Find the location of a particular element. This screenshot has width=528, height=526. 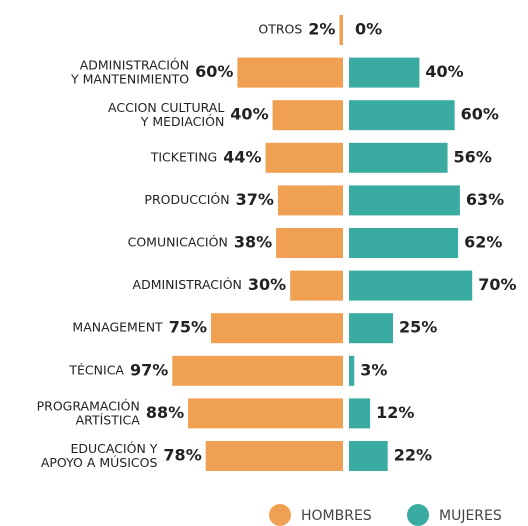

category-label: COMUNICACIÓN is located at coordinates (178, 242).